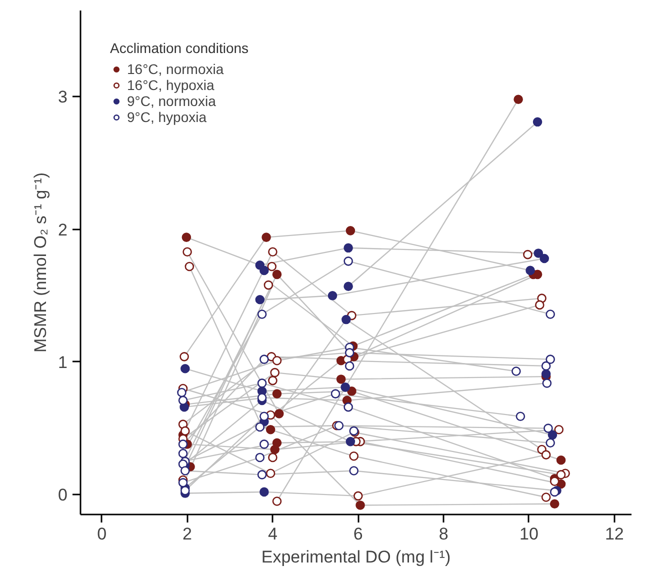 This screenshot has height=574, width=646. I want to click on legend-label: 16°C, hypoxia, so click(170, 85).